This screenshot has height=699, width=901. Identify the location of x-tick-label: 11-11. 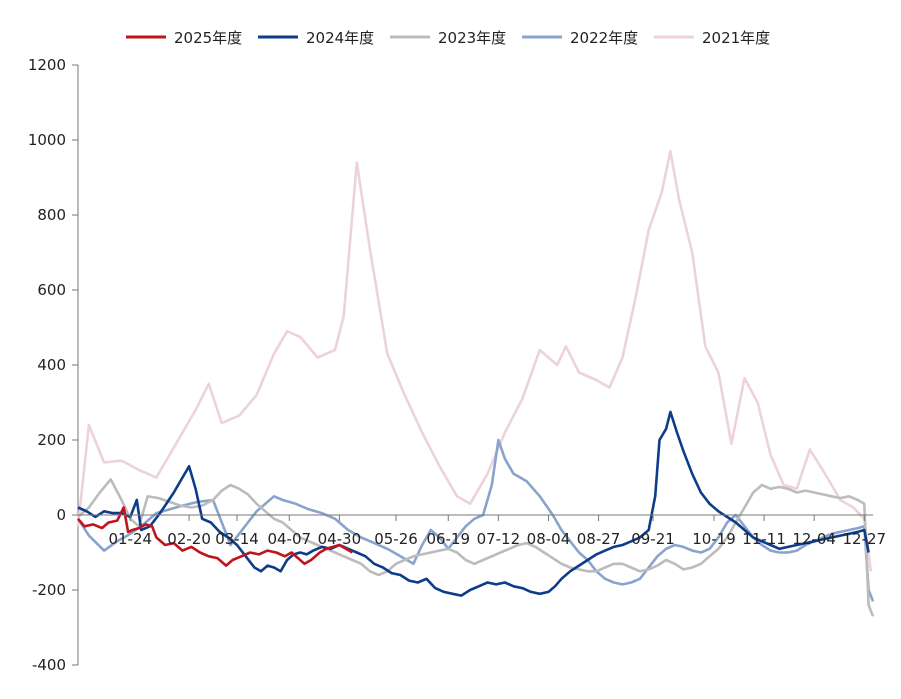
(764, 539).